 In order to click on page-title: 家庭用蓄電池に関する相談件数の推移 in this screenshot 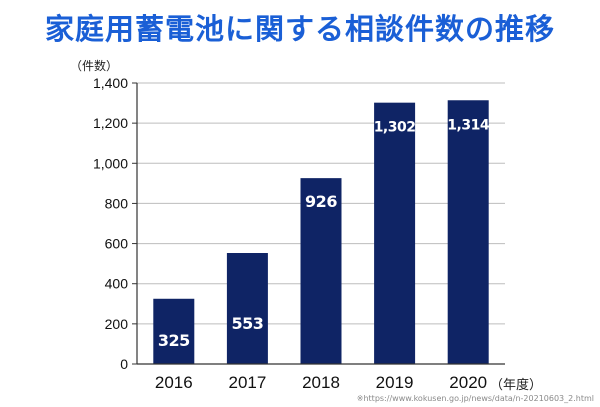, I will do `click(299, 29)`.